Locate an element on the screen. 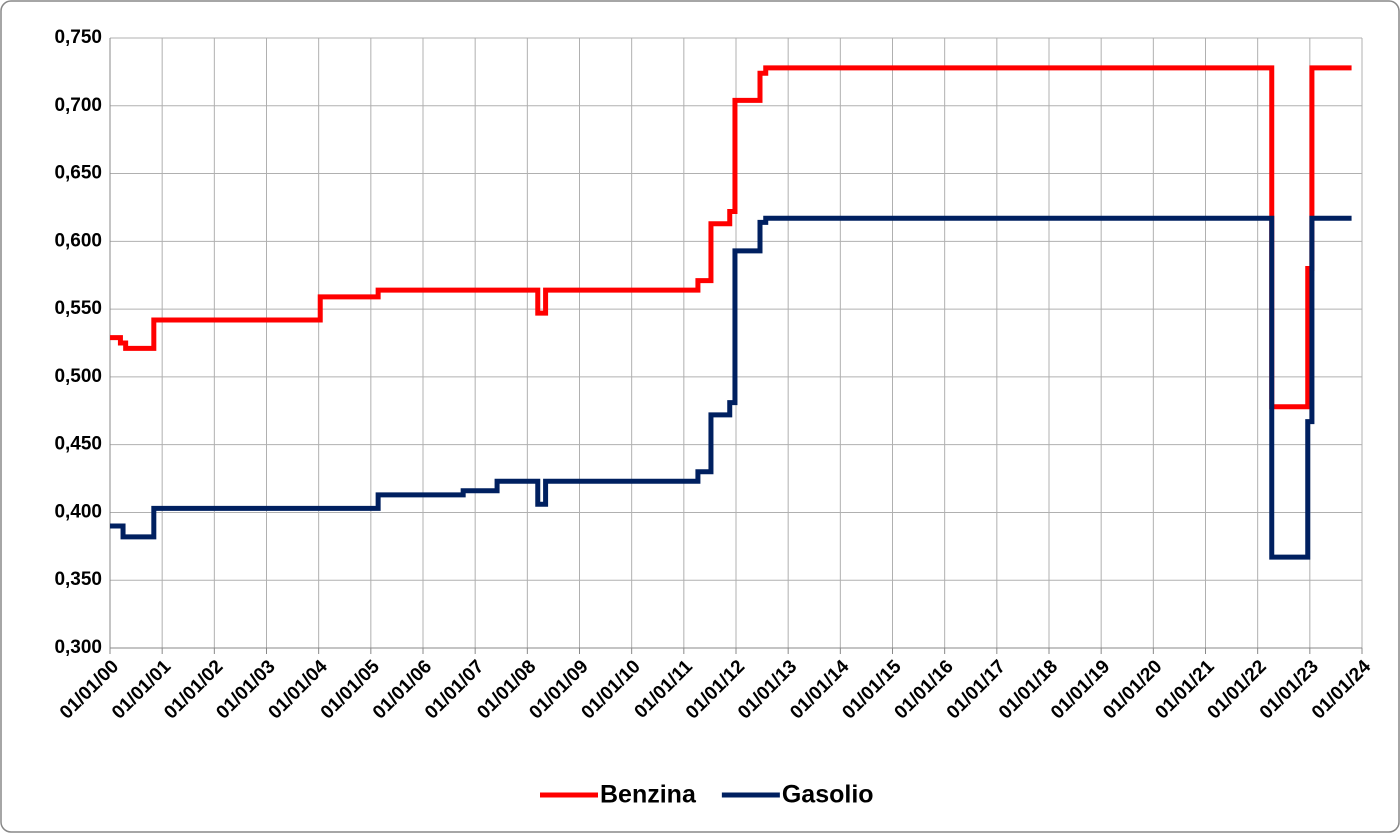  y-tick-label: 0,300 is located at coordinates (78, 647).